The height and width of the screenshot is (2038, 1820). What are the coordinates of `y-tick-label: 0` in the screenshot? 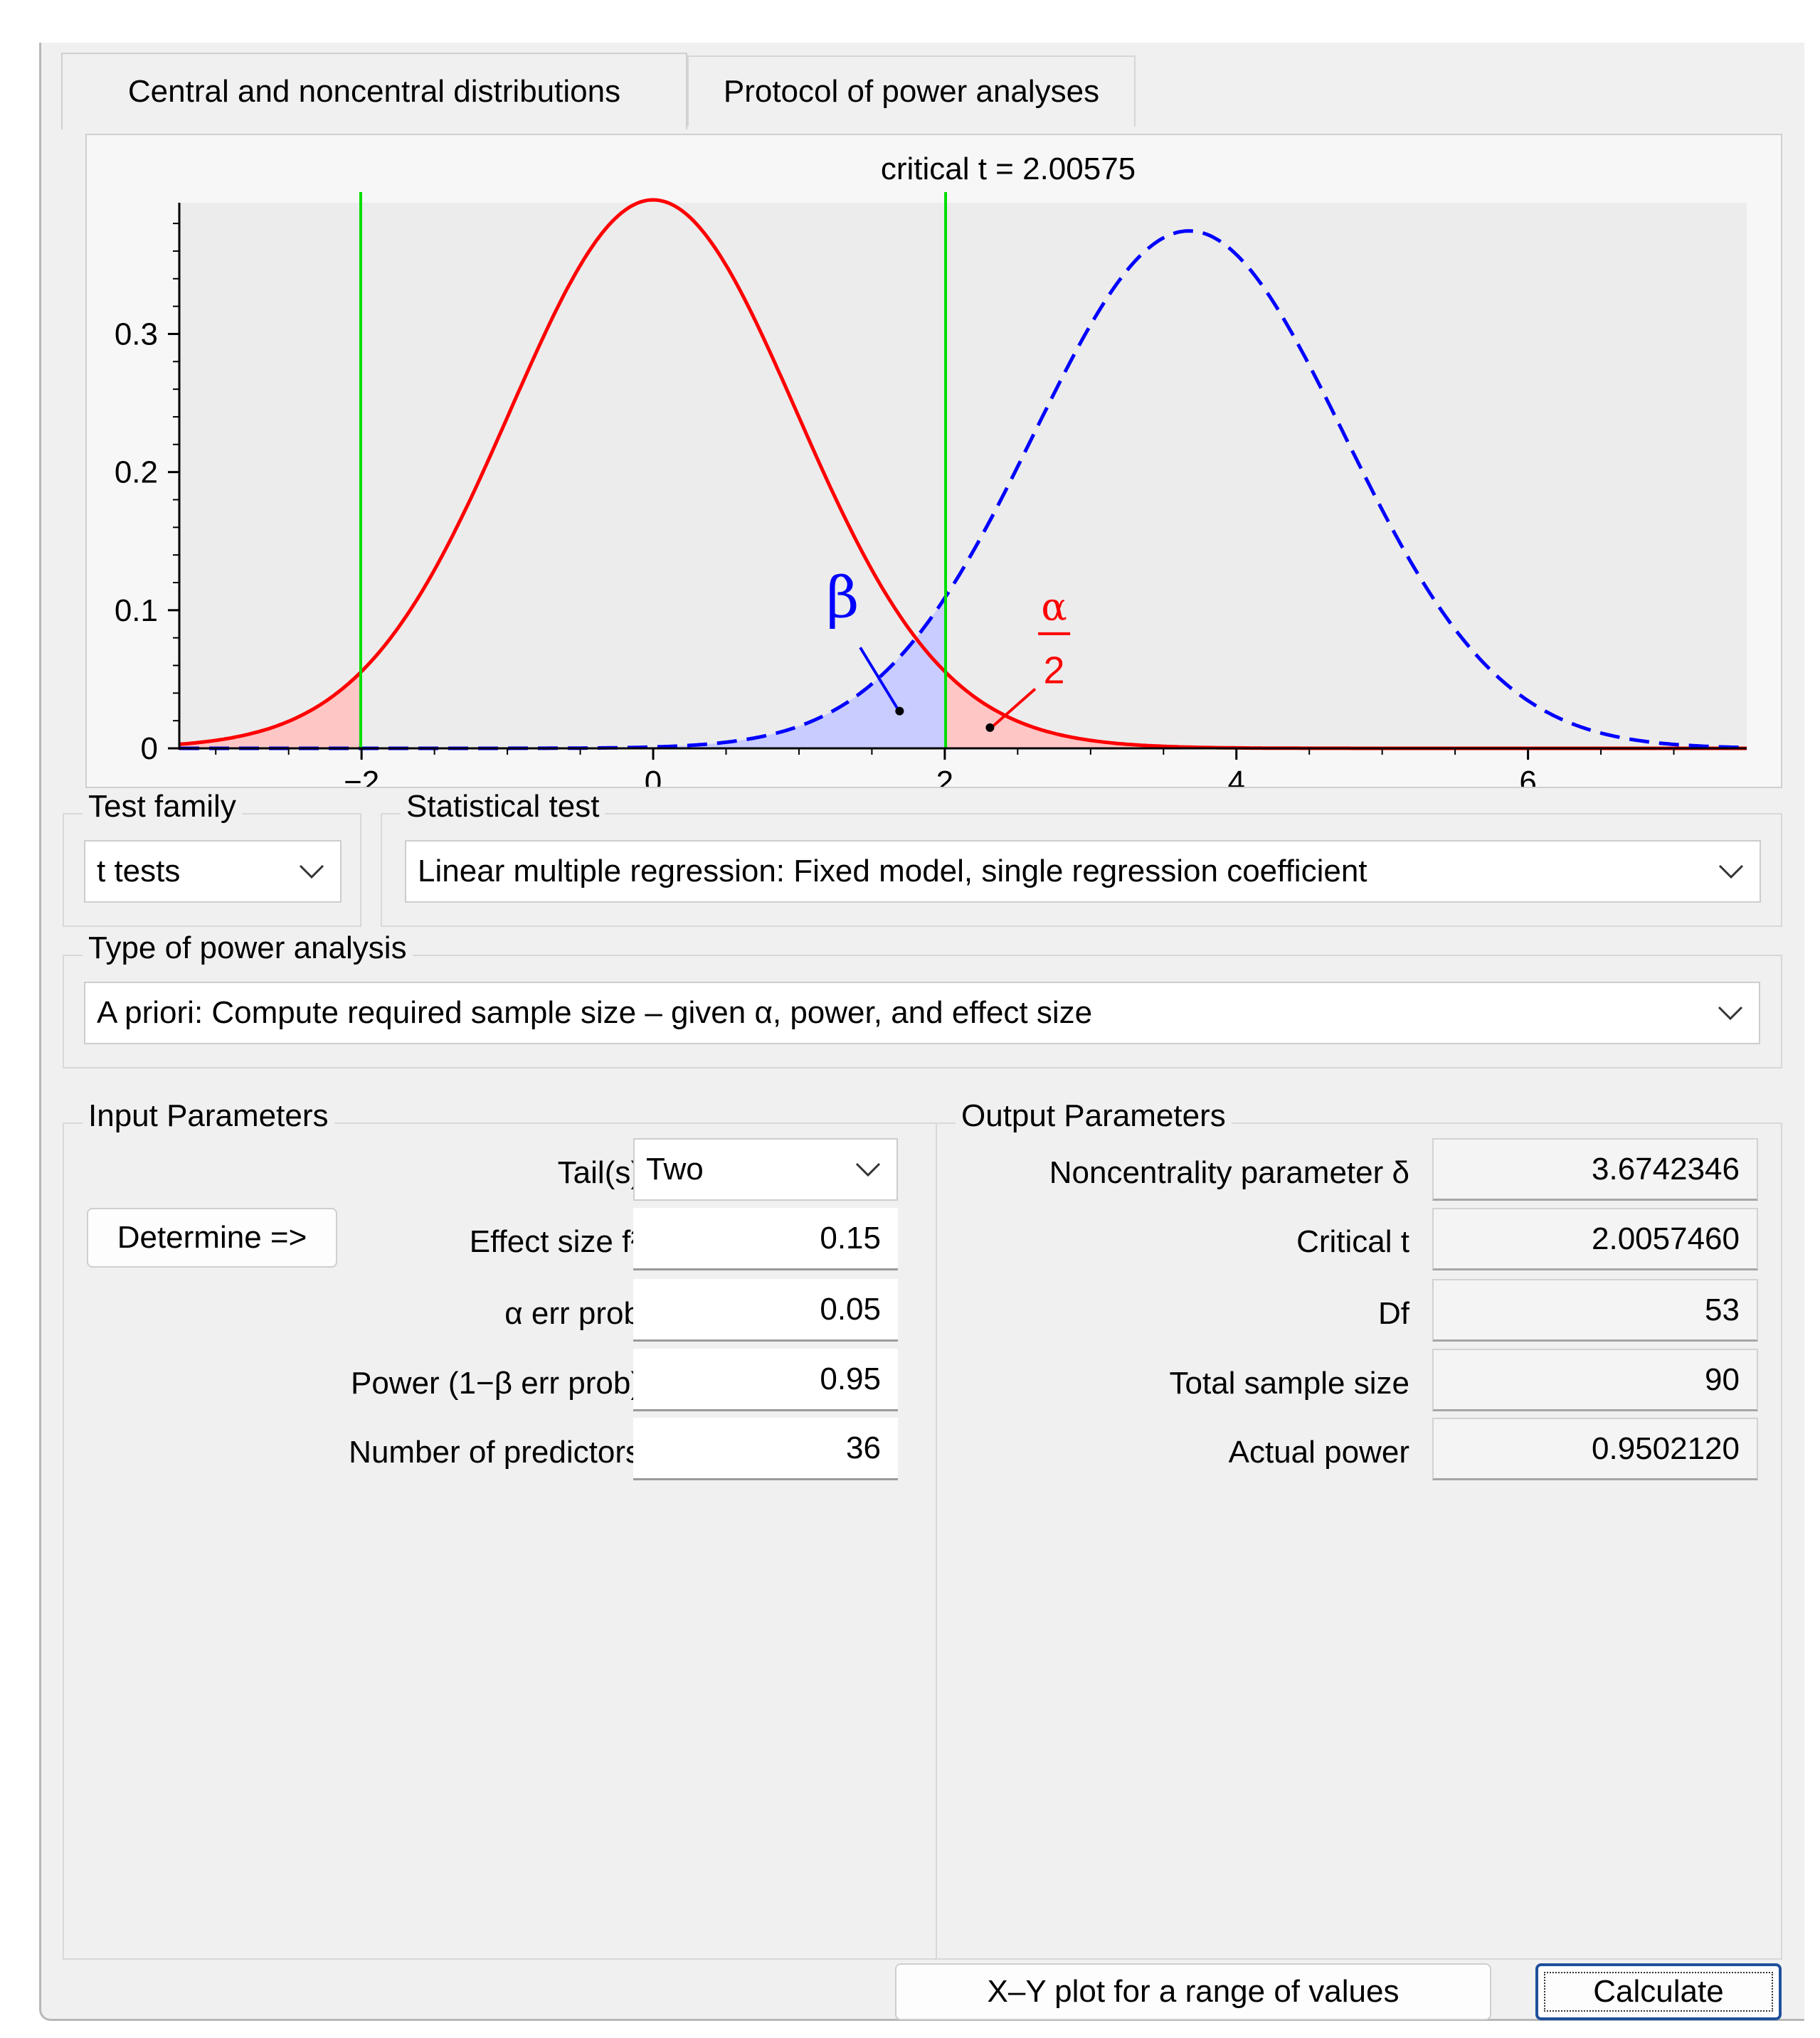 It's located at (149, 748).